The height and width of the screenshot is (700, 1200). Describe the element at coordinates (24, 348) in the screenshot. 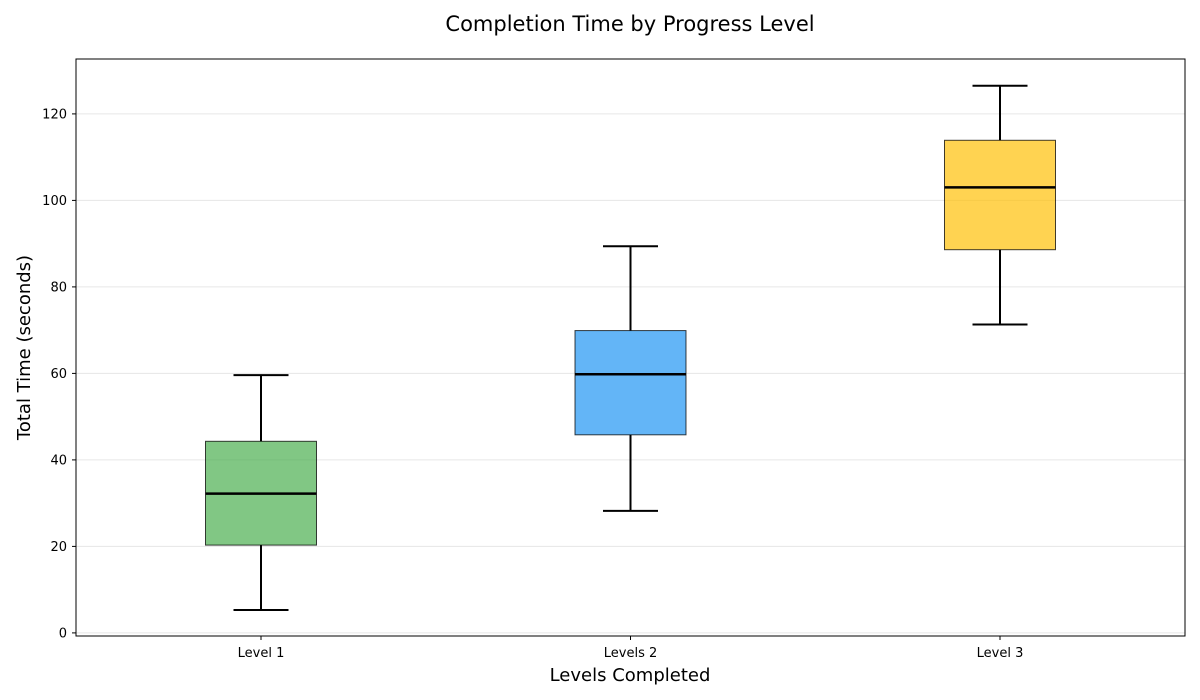

I see `y-axis-label: Total Time (seconds)` at that location.